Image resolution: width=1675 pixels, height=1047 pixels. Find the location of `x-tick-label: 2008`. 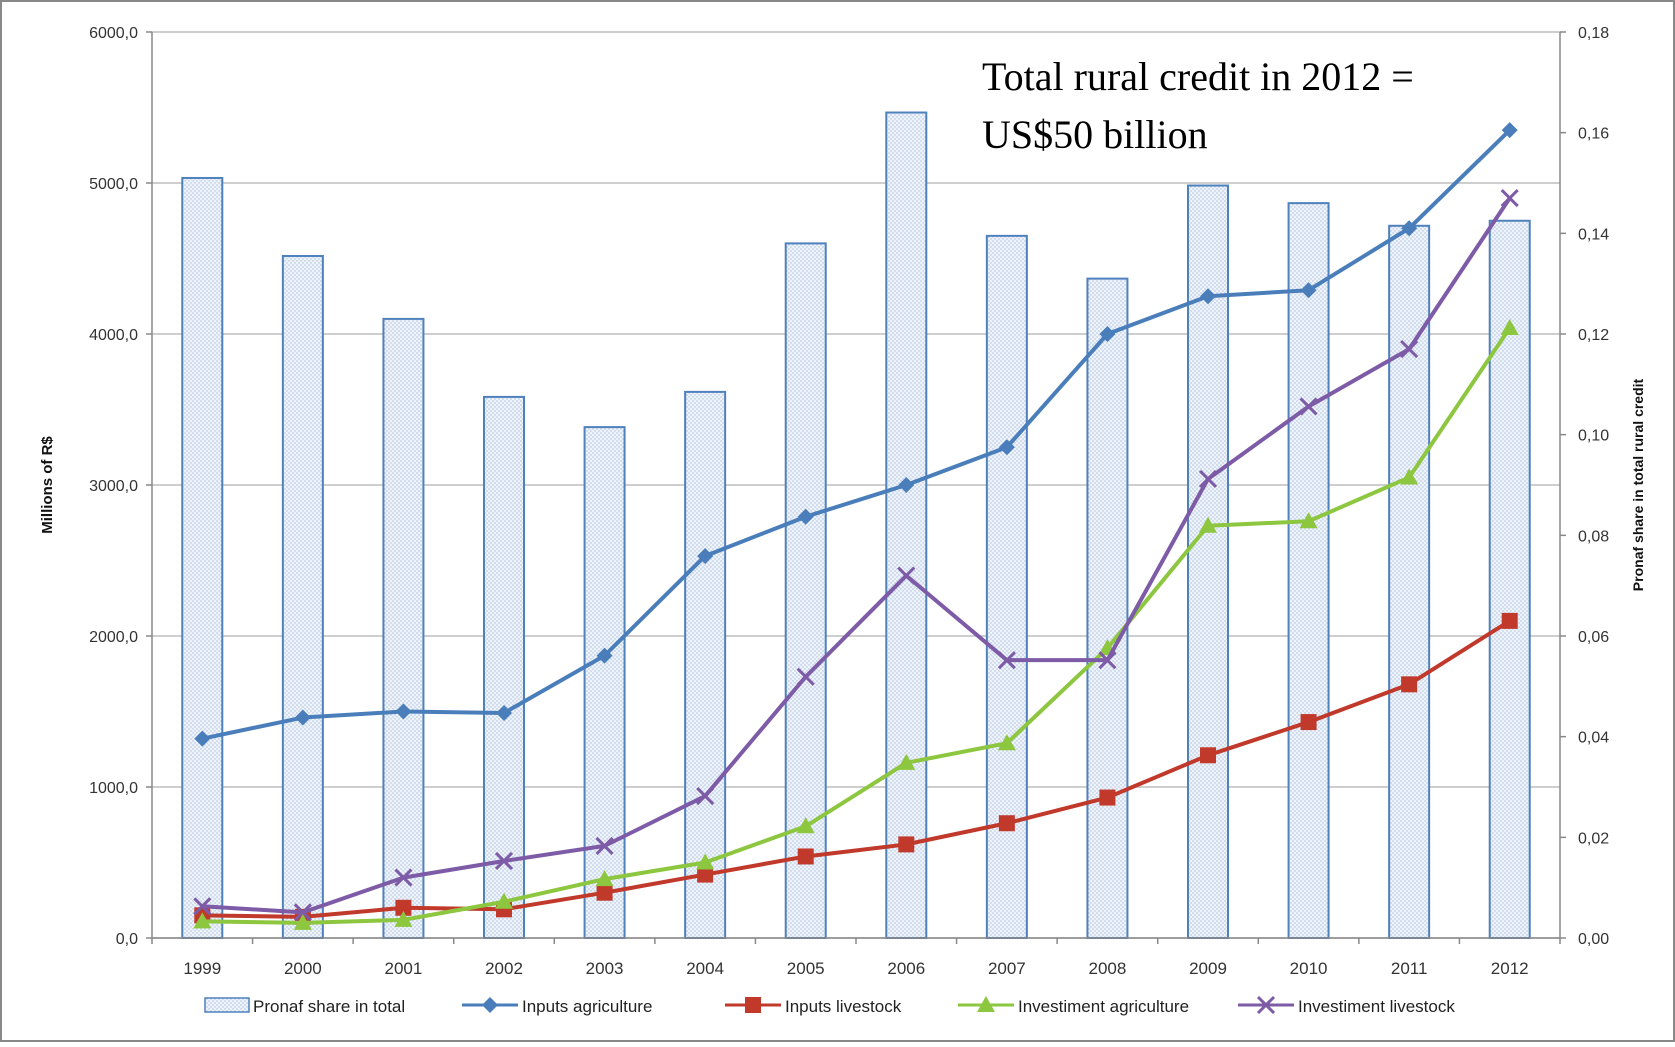

x-tick-label: 2008 is located at coordinates (1108, 968).